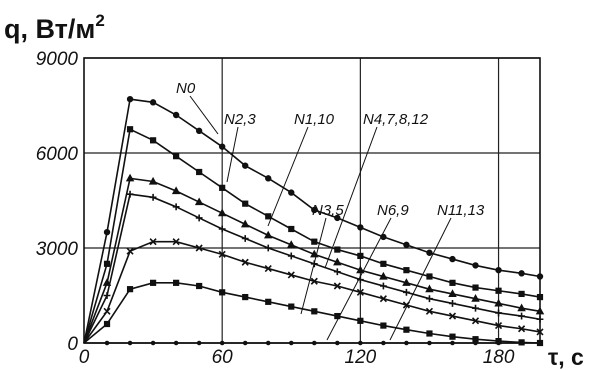  What do you see at coordinates (361, 357) in the screenshot?
I see `x-tick-label: 120` at bounding box center [361, 357].